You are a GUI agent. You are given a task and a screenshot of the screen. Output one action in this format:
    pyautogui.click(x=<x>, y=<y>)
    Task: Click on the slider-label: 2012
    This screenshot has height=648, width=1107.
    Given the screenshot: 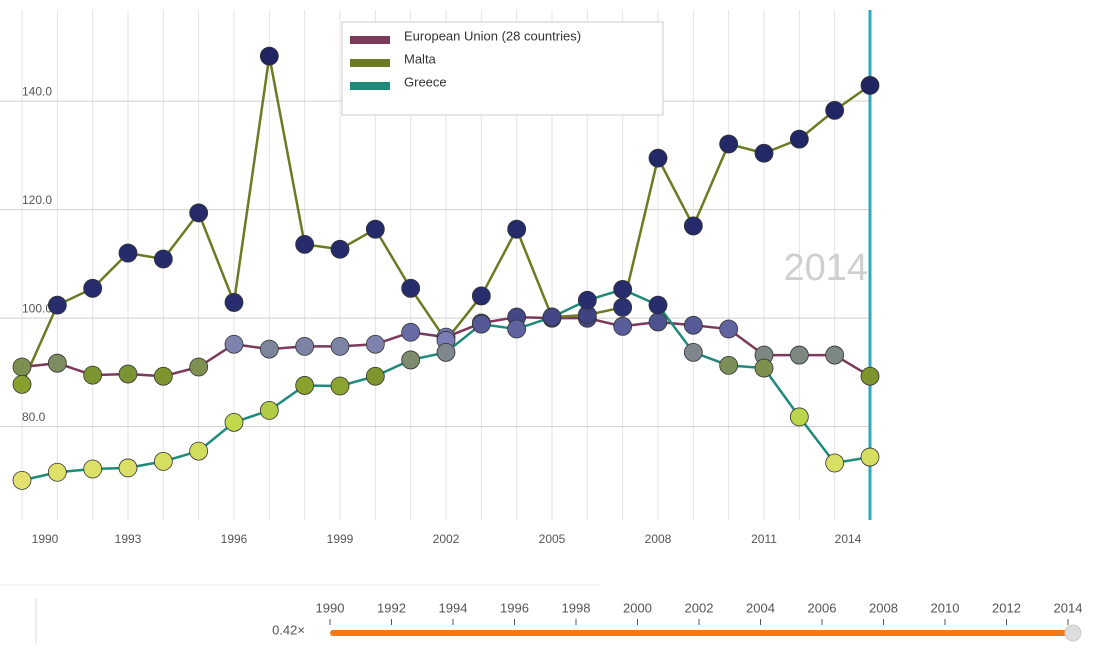 What is the action you would take?
    pyautogui.click(x=1006, y=607)
    